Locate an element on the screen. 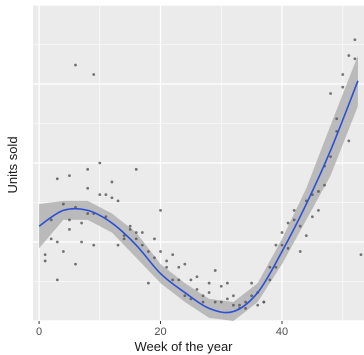  y-axis-label: Units sold is located at coordinates (12, 164).